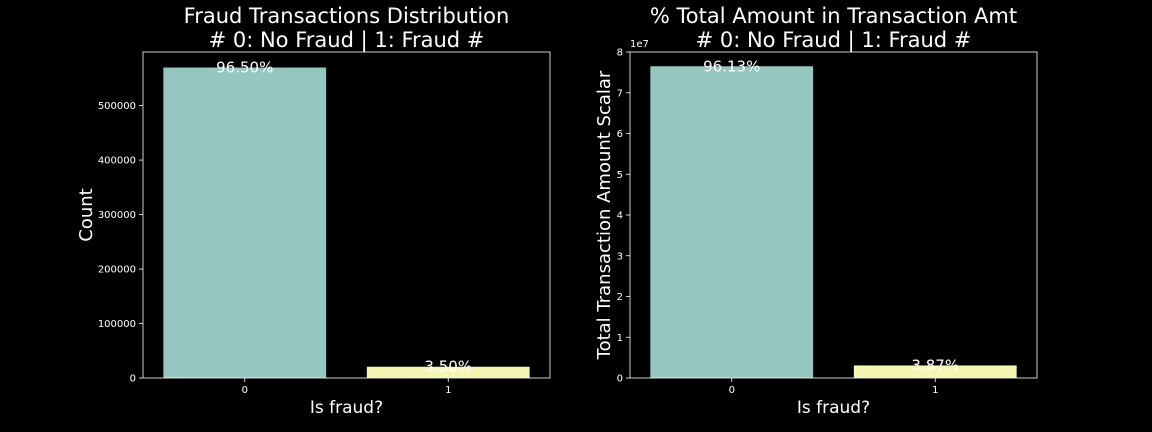 Image resolution: width=1152 pixels, height=432 pixels. I want to click on y-tick-label: 1, so click(620, 338).